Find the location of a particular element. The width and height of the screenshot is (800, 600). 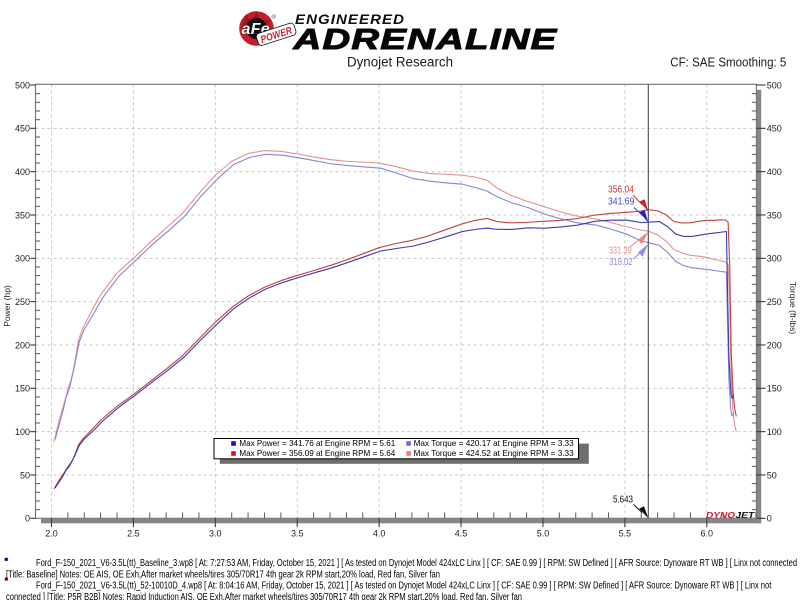

svg-text: 5.5 is located at coordinates (625, 533).